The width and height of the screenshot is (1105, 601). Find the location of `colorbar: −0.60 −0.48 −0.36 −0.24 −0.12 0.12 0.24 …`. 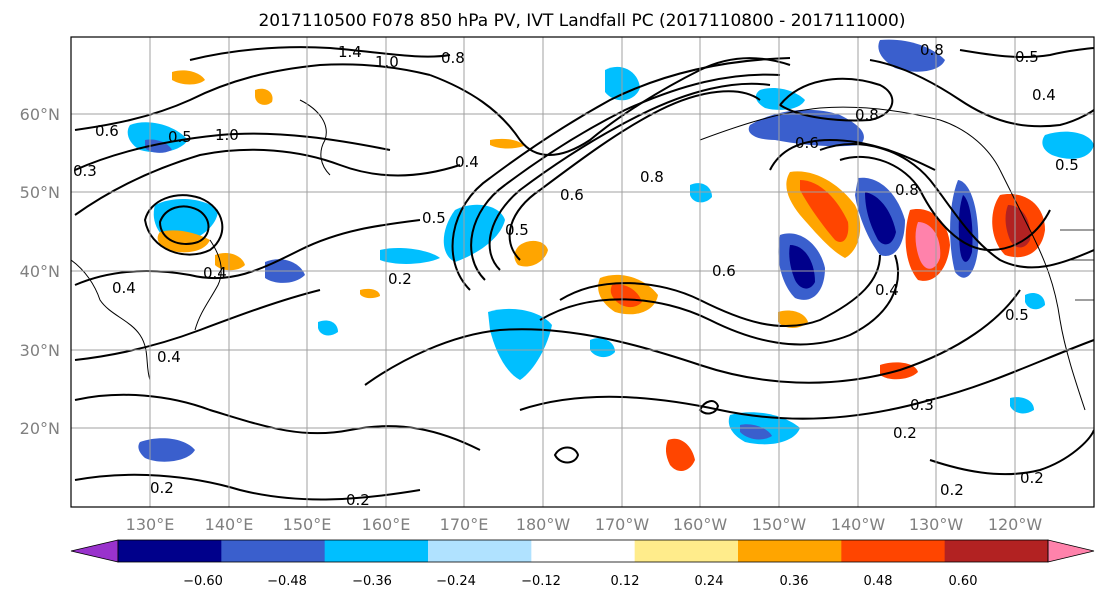

colorbar: −0.60 −0.48 −0.36 −0.24 −0.12 0.12 0.24 … is located at coordinates (582, 564).